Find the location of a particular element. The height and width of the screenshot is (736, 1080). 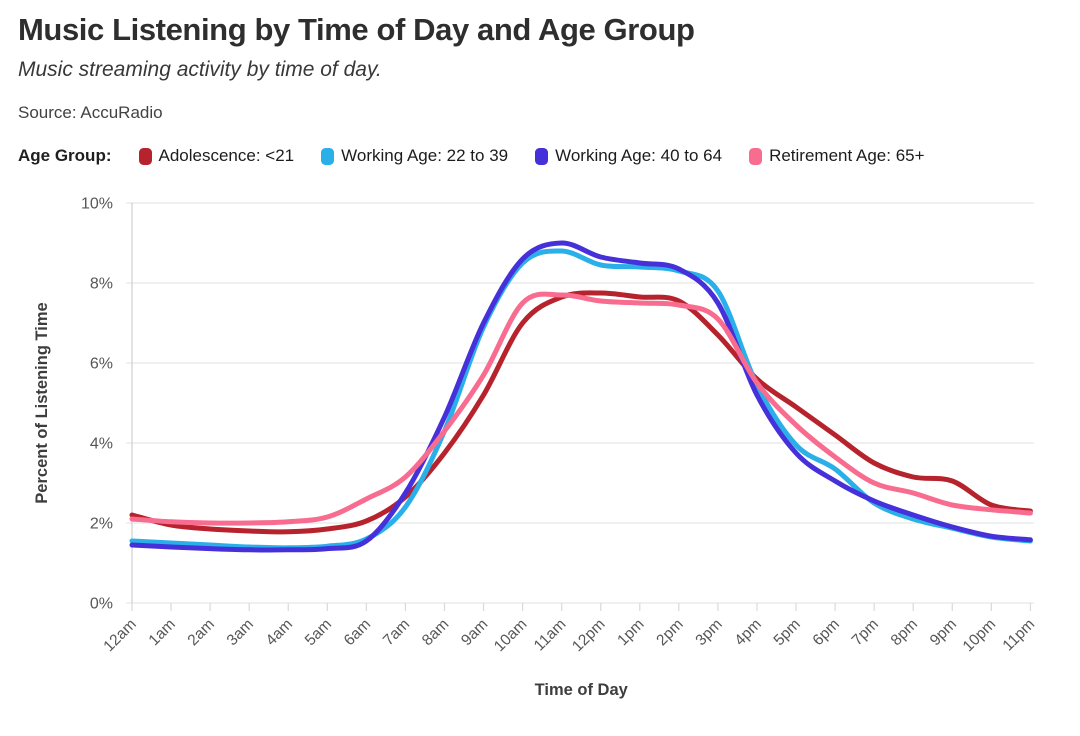

x-tick-label: 7pm is located at coordinates (865, 632).